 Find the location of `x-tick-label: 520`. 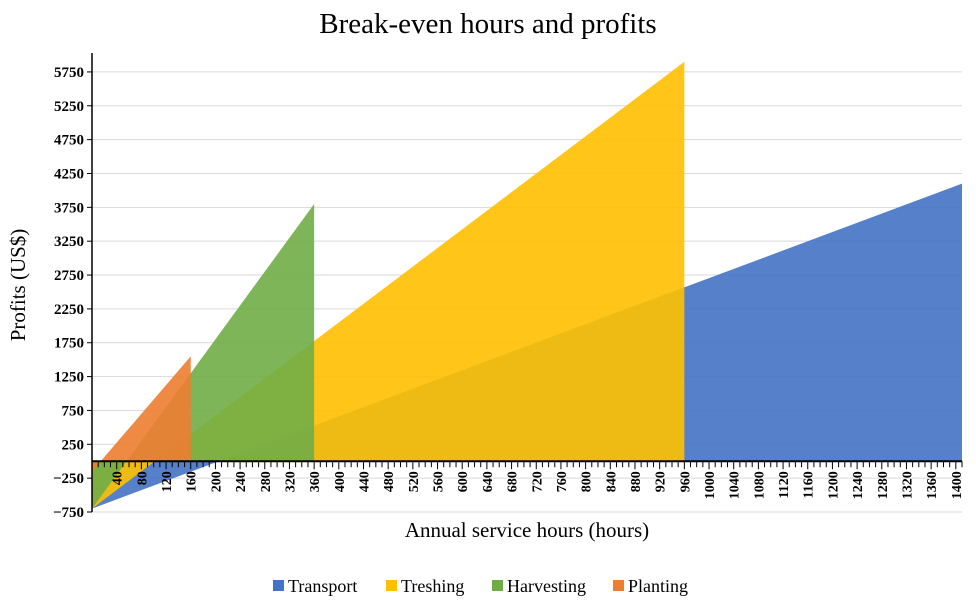

x-tick-label: 520 is located at coordinates (414, 481).